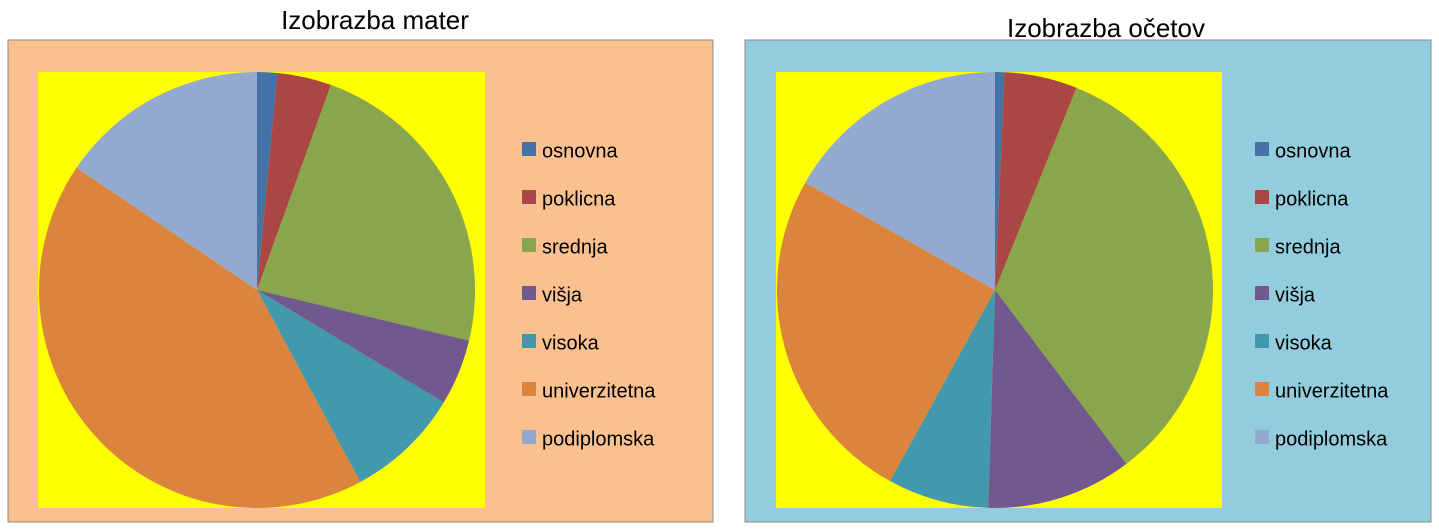 This screenshot has height=530, width=1439. Describe the element at coordinates (375, 20) in the screenshot. I see `chart-title: Izobrazba mater` at that location.